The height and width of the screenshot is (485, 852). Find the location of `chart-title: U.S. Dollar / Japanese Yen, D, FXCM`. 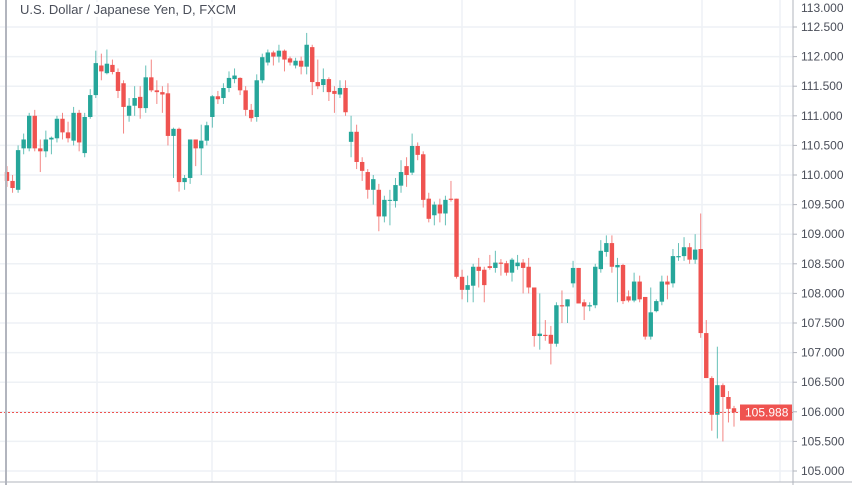

chart-title: U.S. Dollar / Japanese Yen, D, FXCM is located at coordinates (128, 9).